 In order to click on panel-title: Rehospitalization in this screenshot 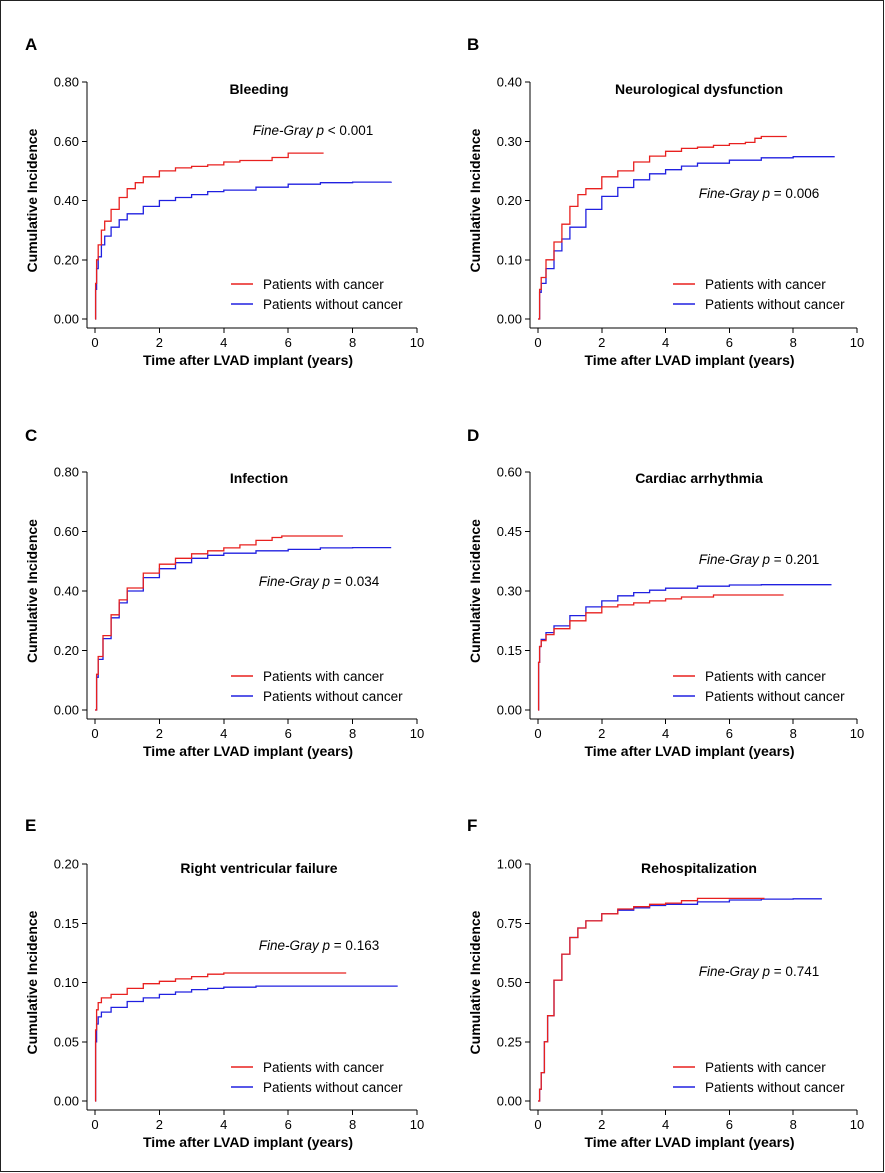, I will do `click(699, 868)`.